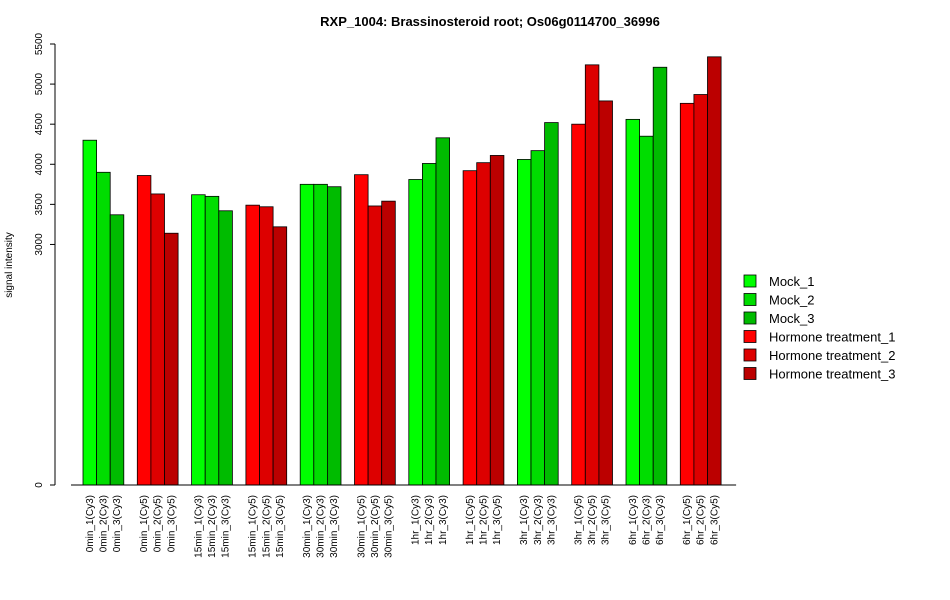  What do you see at coordinates (792, 281) in the screenshot?
I see `legend-label: Mock_1` at bounding box center [792, 281].